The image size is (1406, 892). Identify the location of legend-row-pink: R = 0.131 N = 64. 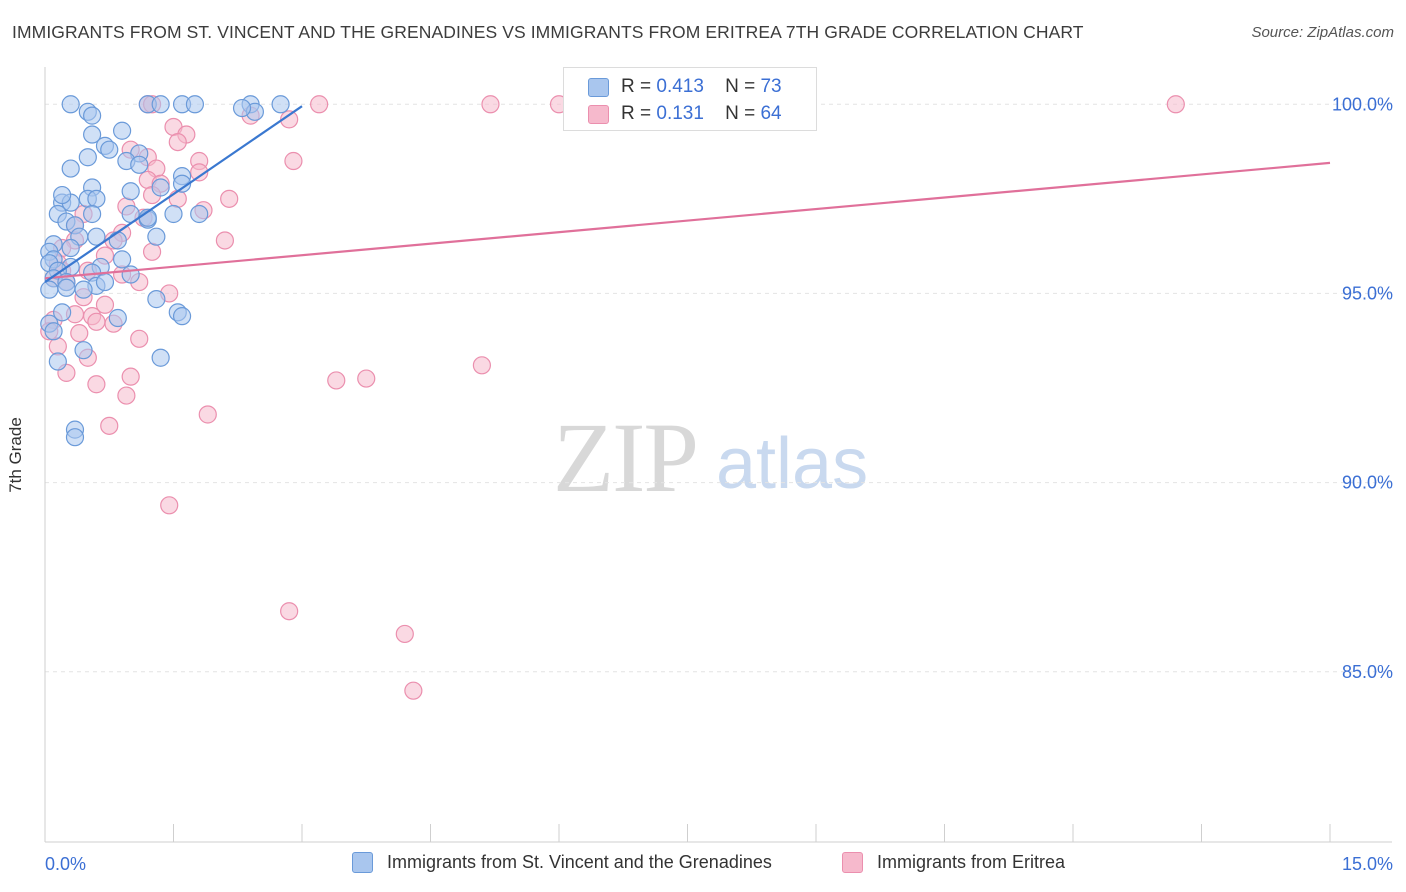
(685, 114).